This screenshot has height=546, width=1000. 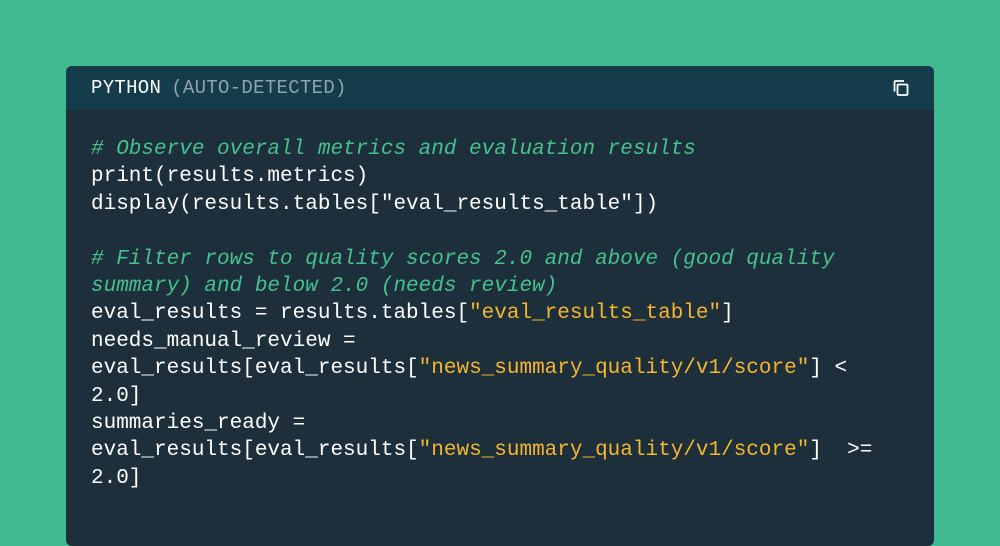 I want to click on code-token-plain: summaries_ready =, so click(x=198, y=423).